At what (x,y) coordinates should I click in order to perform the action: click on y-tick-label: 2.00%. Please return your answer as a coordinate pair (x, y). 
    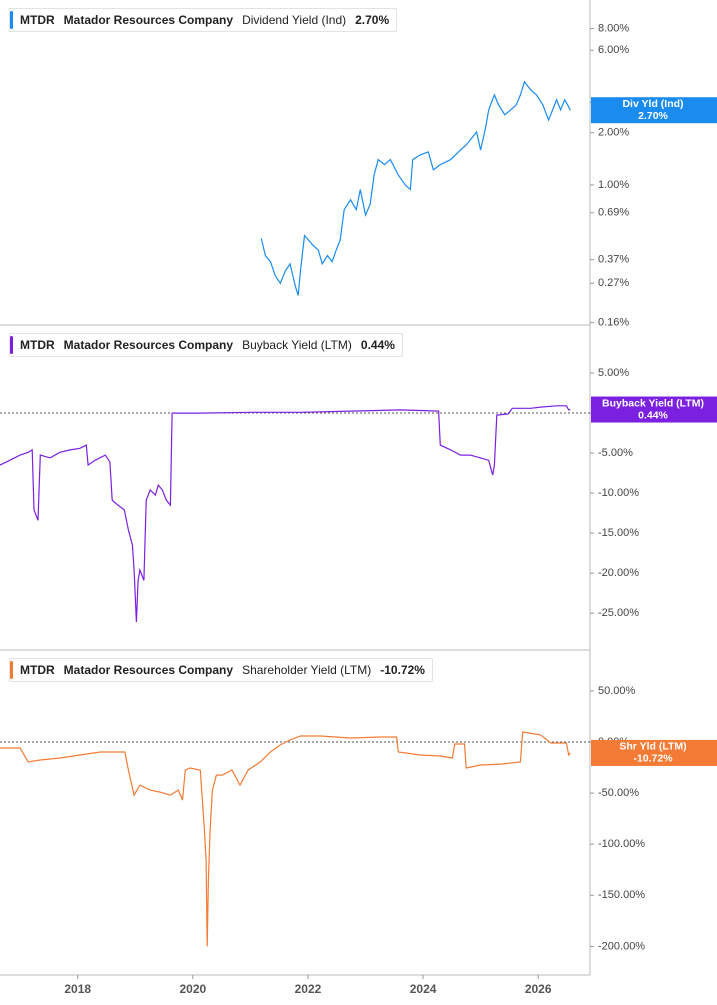
    Looking at the image, I should click on (613, 133).